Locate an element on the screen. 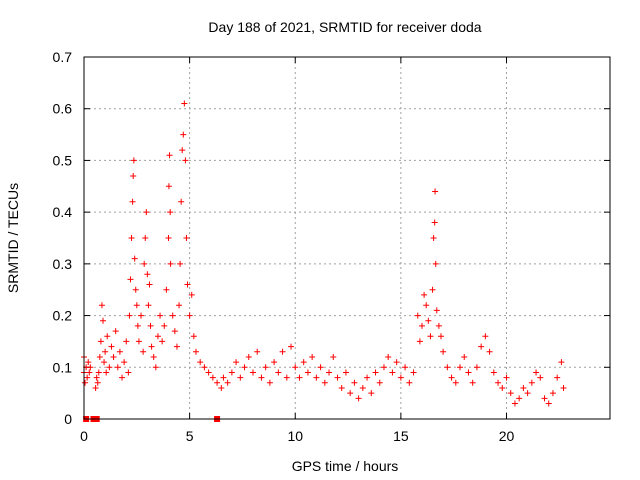  x-tick-label: 0 is located at coordinates (84, 436).